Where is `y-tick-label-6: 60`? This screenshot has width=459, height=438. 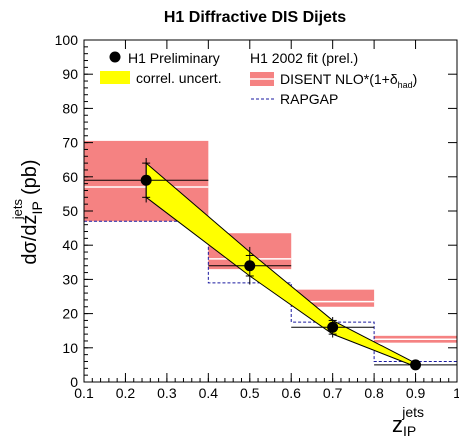
y-tick-label-6: 60 is located at coordinates (70, 177).